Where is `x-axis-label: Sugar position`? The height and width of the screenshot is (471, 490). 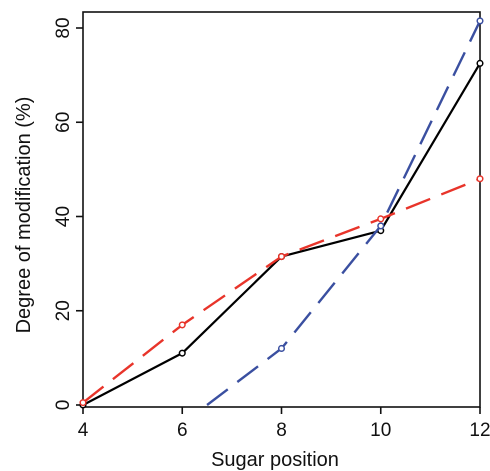 x-axis-label: Sugar position is located at coordinates (275, 460).